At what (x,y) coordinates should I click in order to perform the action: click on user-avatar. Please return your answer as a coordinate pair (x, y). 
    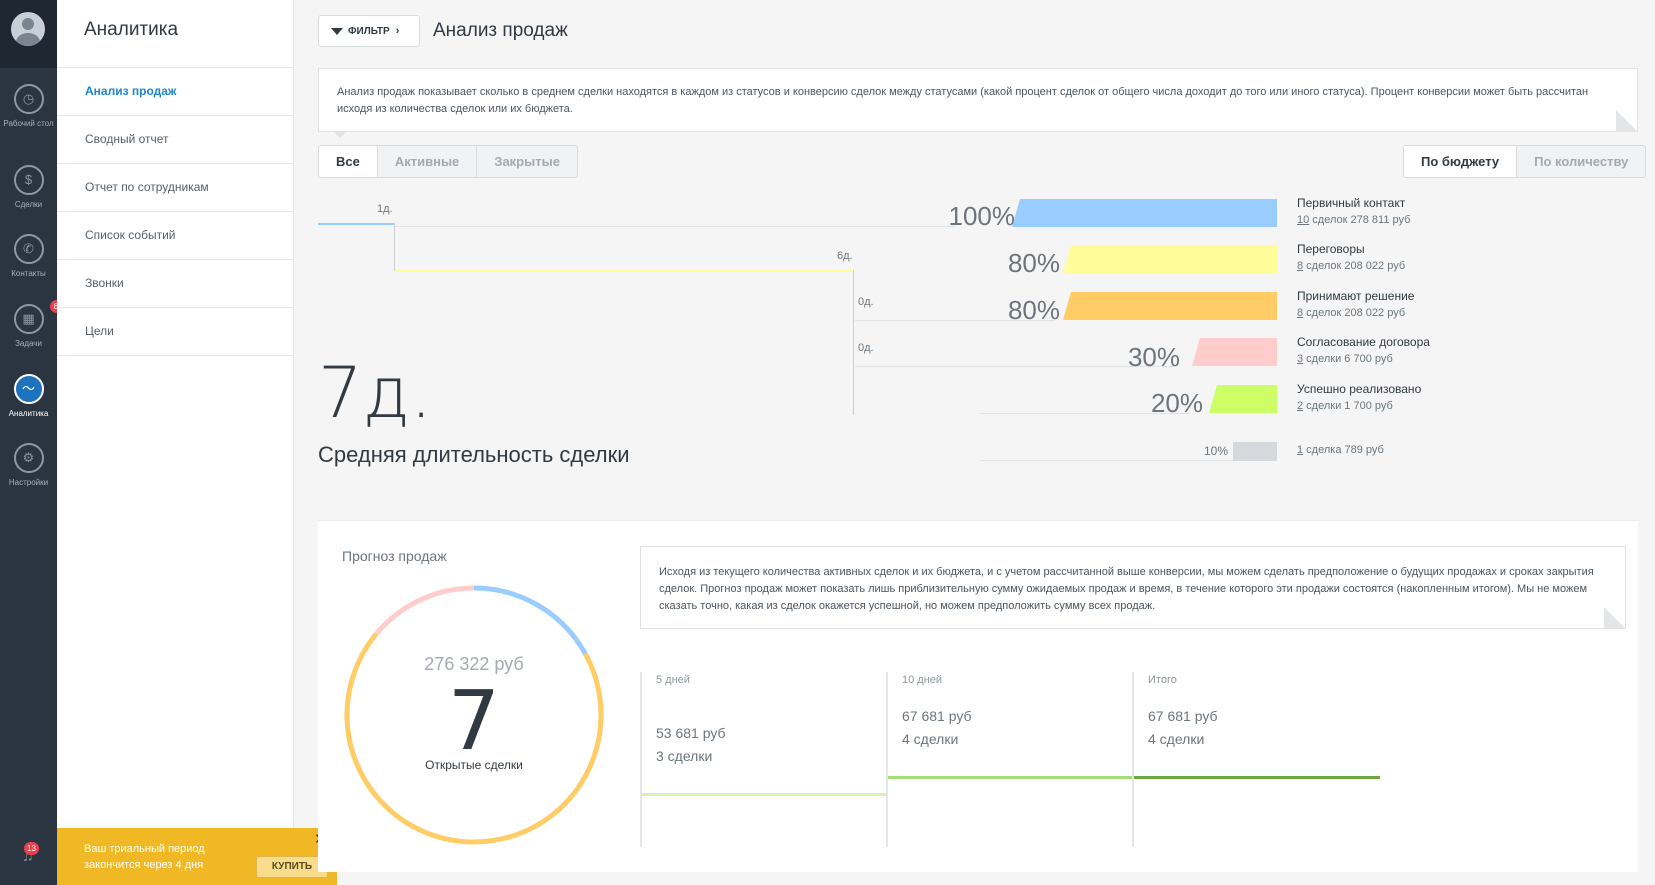
    Looking at the image, I should click on (28, 29).